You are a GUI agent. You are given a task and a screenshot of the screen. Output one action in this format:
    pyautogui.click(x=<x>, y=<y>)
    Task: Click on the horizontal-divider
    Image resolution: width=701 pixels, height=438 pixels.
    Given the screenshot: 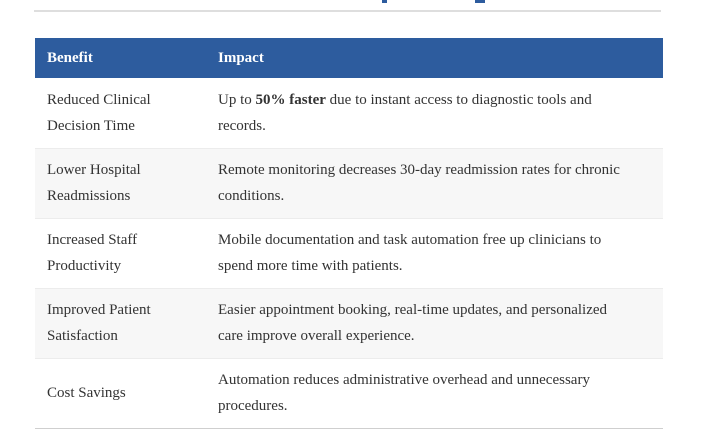 What is the action you would take?
    pyautogui.click(x=347, y=11)
    